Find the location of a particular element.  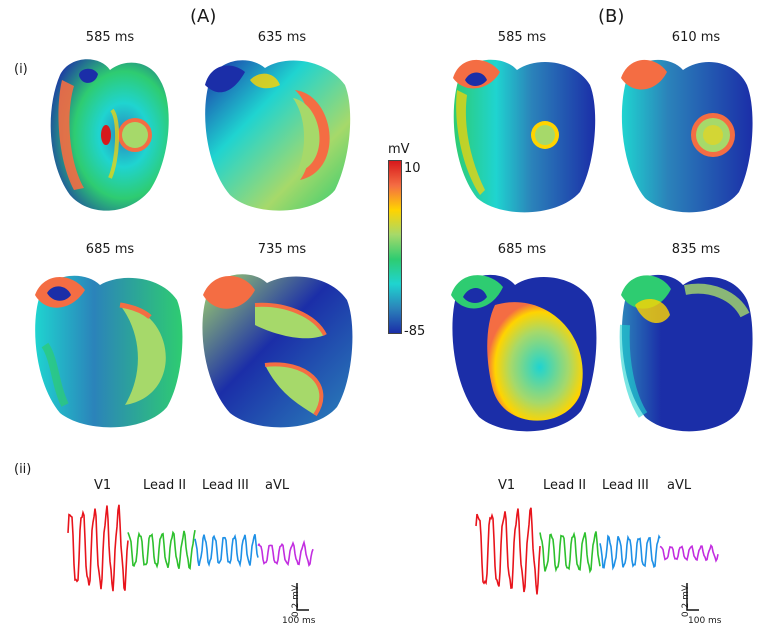

ecg-a-avl is located at coordinates (285, 553).